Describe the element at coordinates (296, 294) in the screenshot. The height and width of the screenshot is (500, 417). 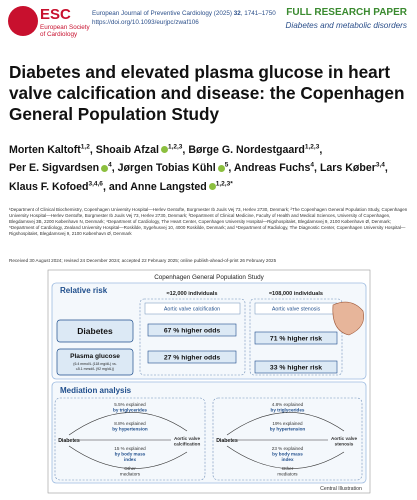
I see `n-right: ≈108,000 individuals` at that location.